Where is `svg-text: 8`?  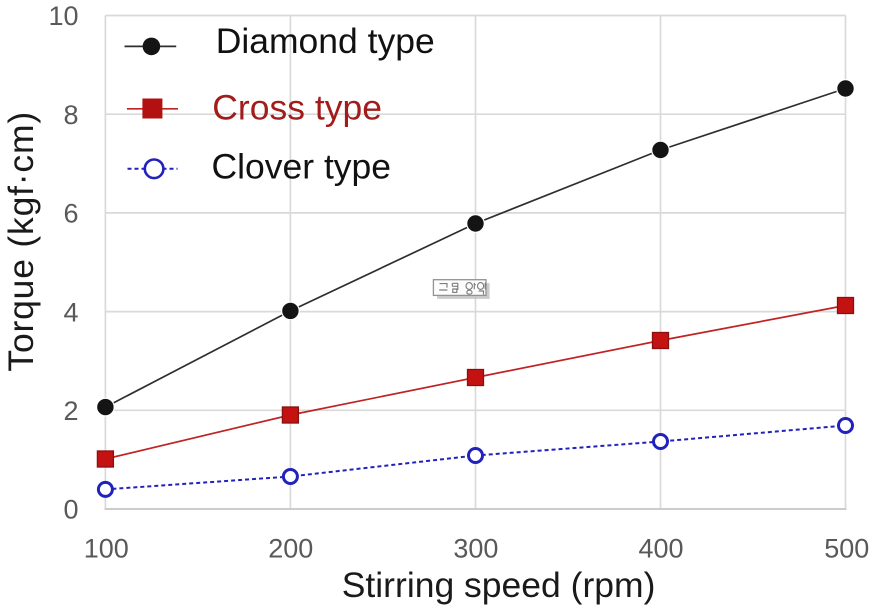
svg-text: 8 is located at coordinates (70, 115).